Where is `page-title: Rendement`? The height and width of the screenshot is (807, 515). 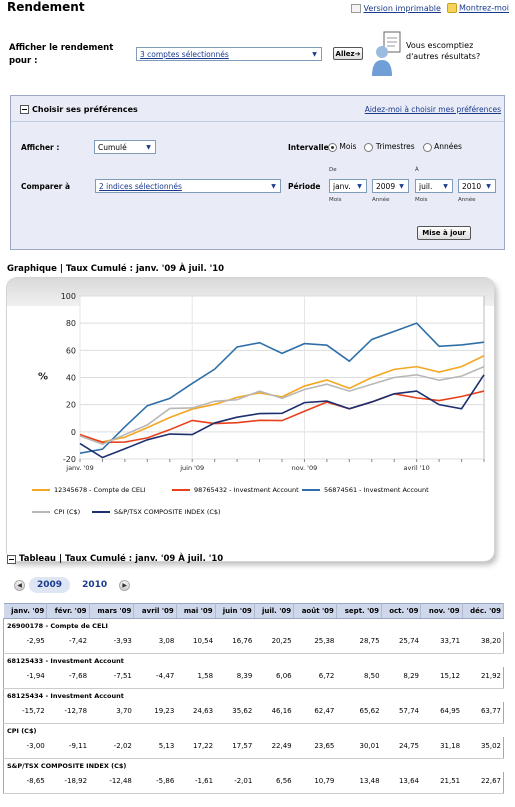
page-title: Rendement is located at coordinates (46, 7).